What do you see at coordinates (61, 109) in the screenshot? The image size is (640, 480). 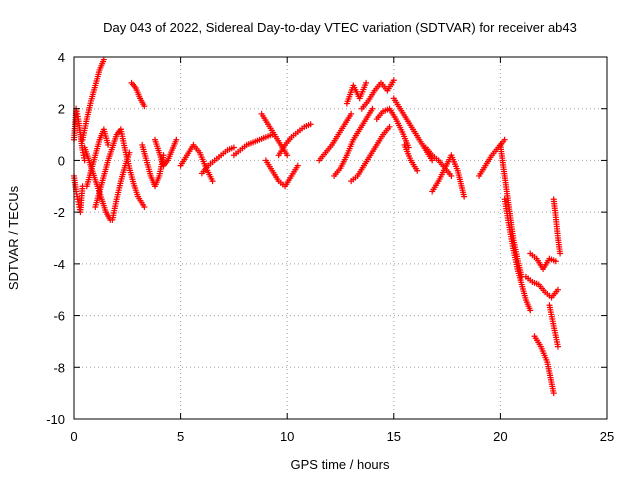 I see `y-tick-label: 2` at bounding box center [61, 109].